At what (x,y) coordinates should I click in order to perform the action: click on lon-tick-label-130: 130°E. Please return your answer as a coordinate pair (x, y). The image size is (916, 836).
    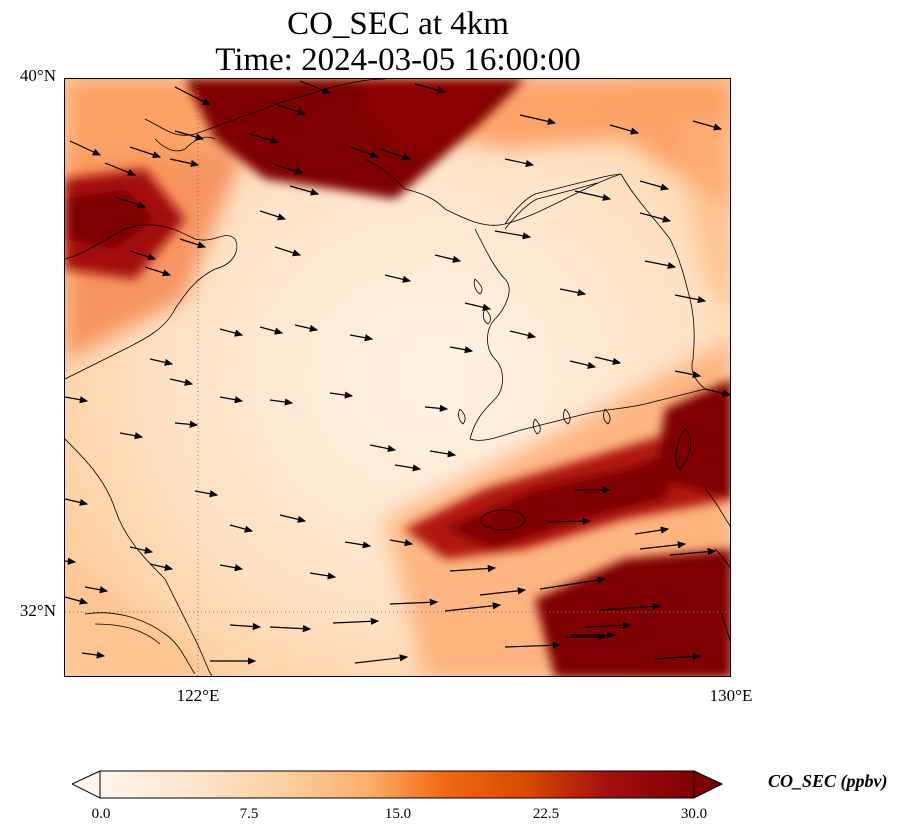
    Looking at the image, I should click on (731, 695).